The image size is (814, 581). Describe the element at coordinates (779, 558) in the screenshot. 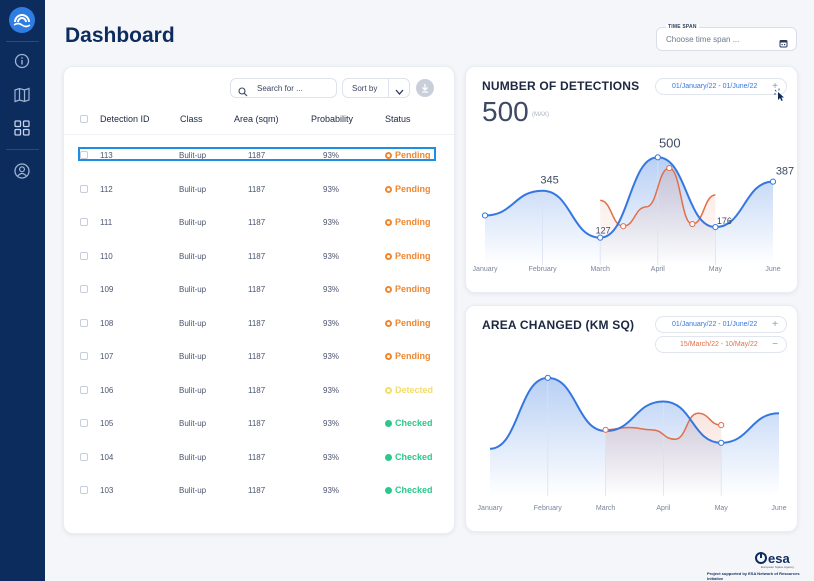

I see `esa-logo-text: esa` at that location.